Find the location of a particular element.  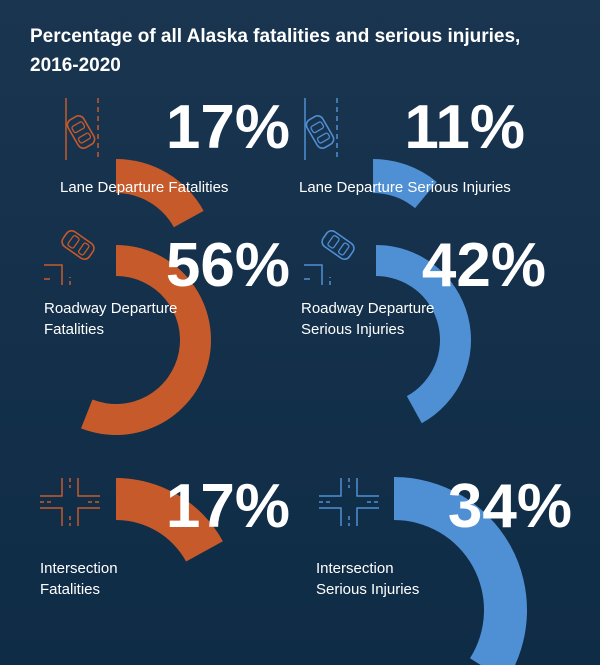

category-label-4-line-1: Fatalities is located at coordinates (70, 589).